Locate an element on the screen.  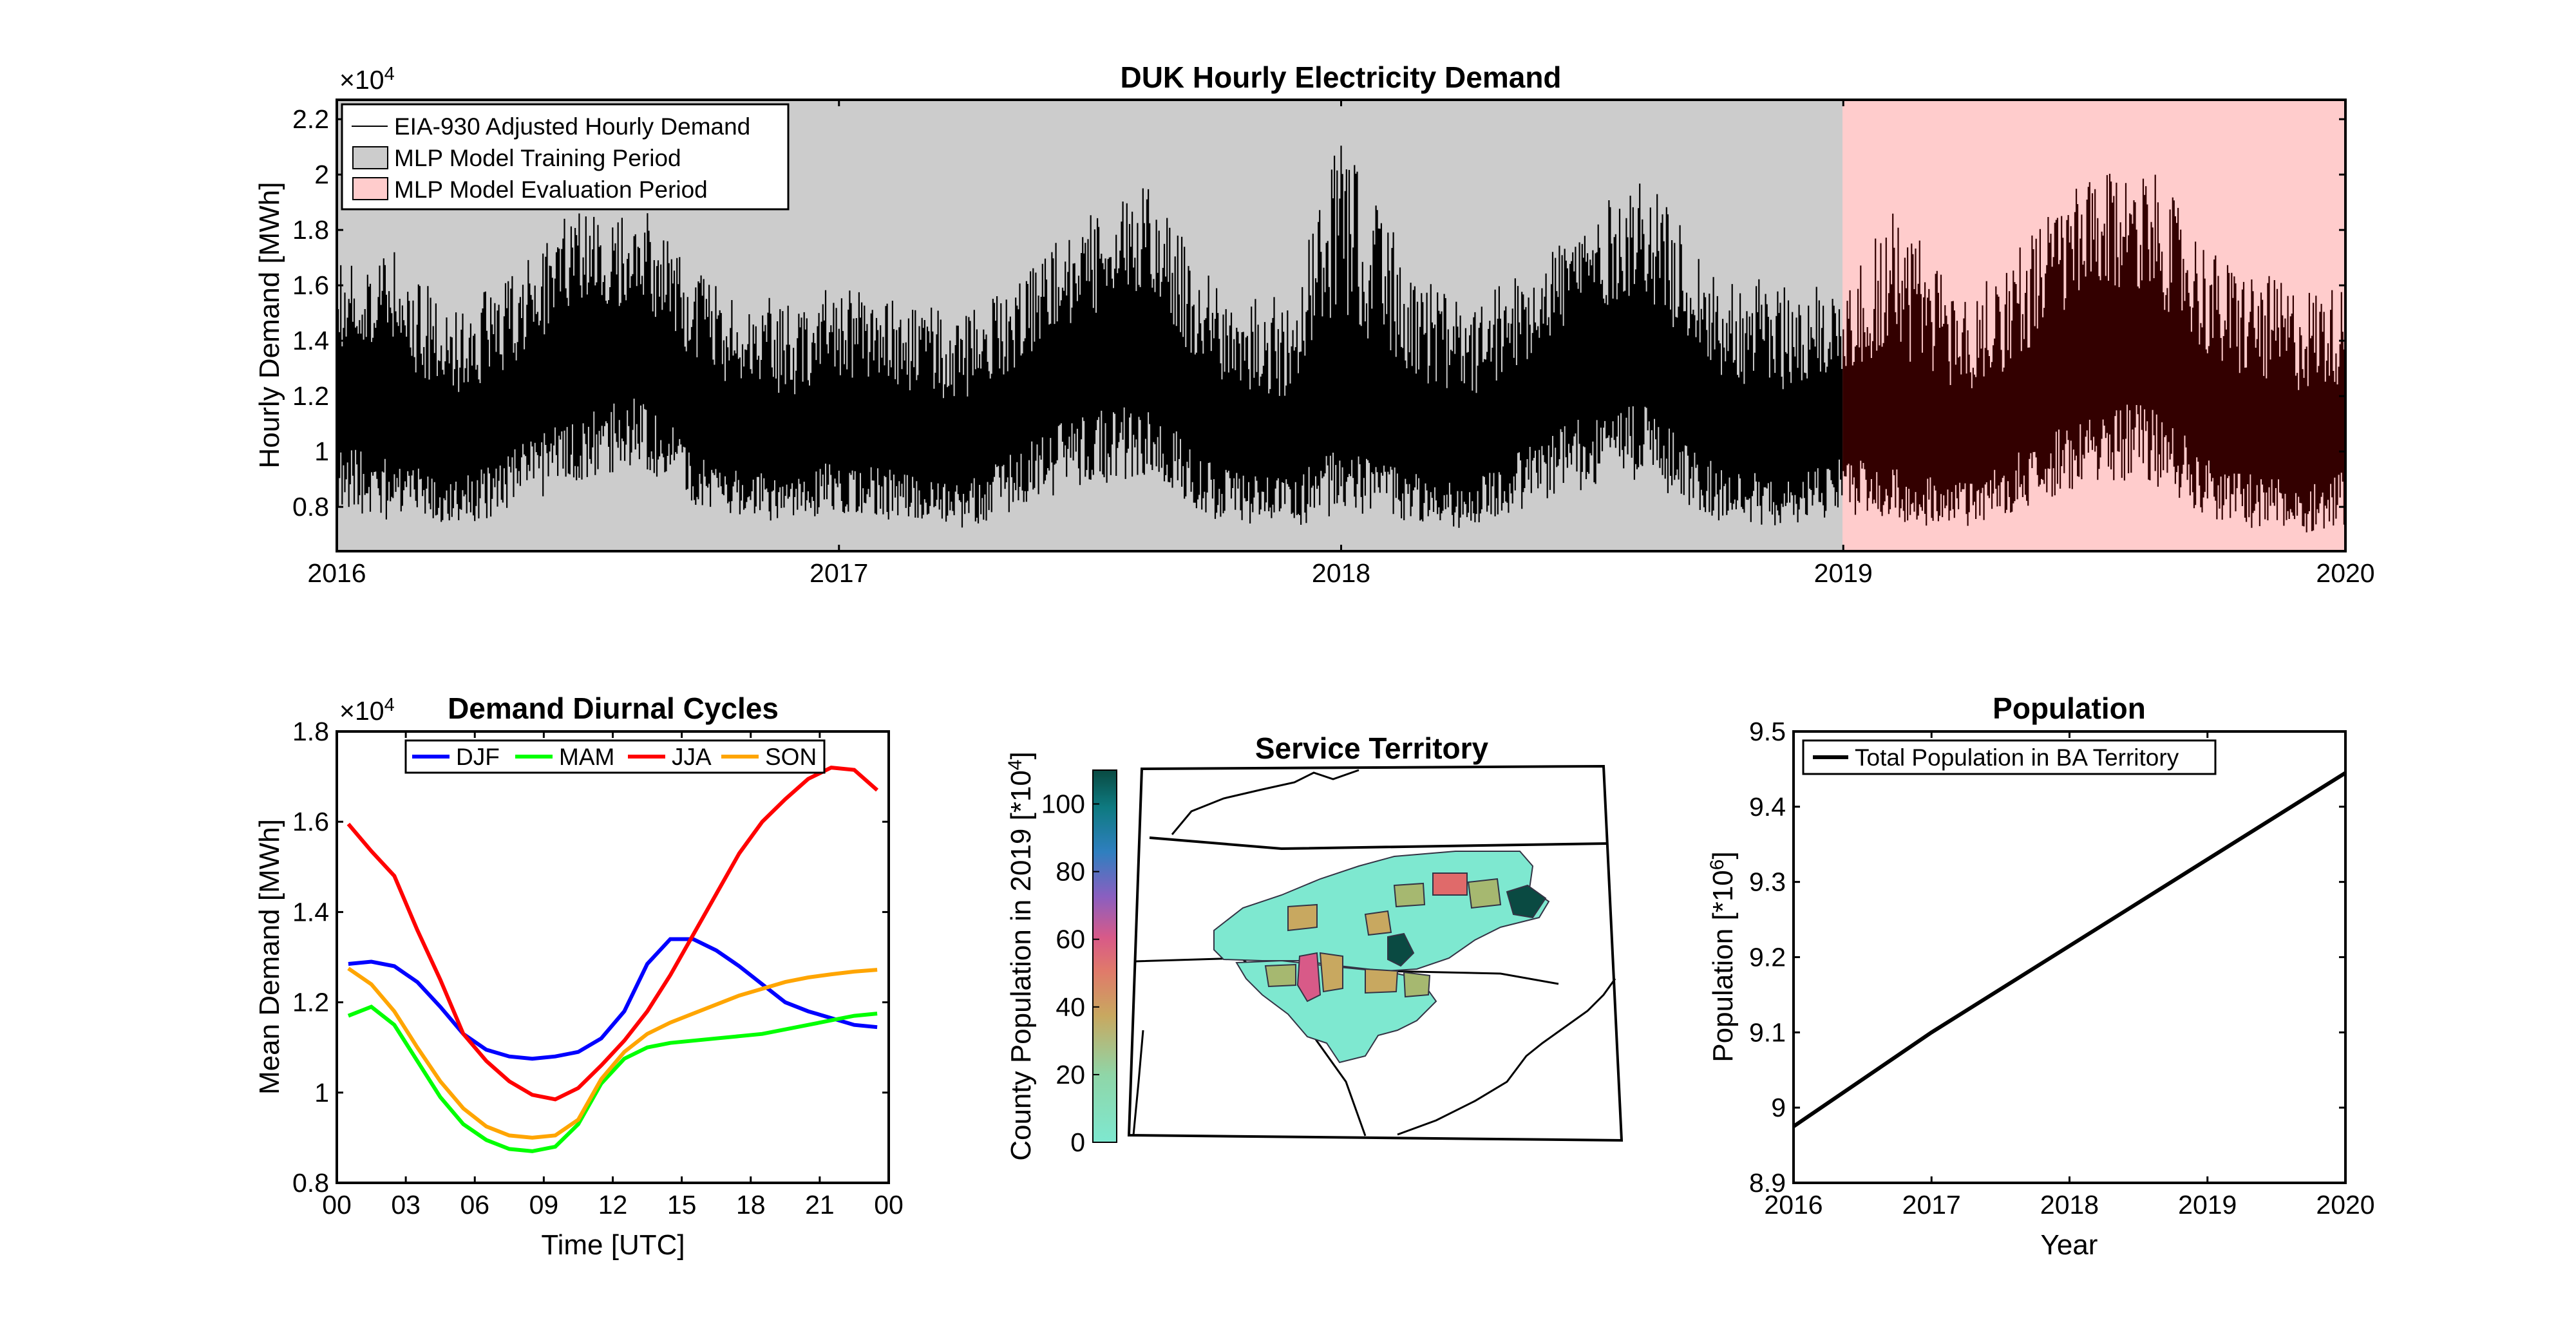
colorbar-tick-label: 0 is located at coordinates (1077, 1142).